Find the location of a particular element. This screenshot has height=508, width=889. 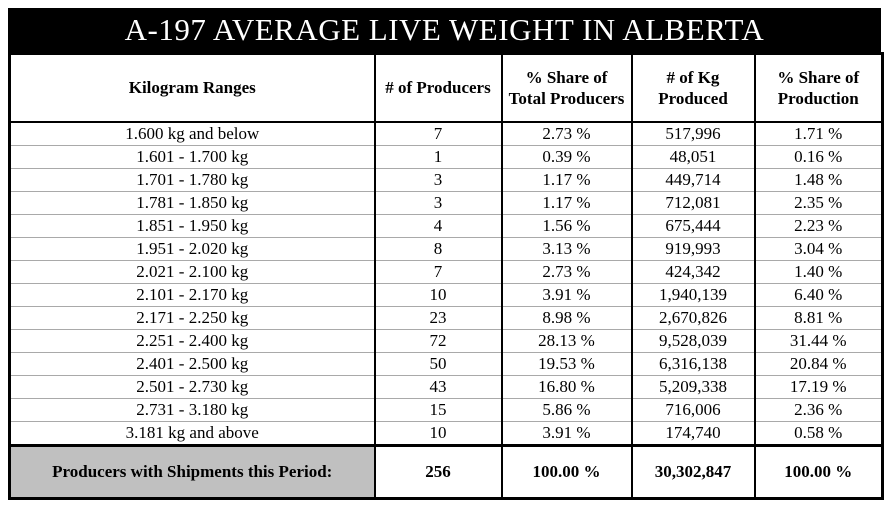

table-row: 1.701 - 1.780 kg 3 1.17 % 449,714 1.48 % is located at coordinates (446, 180).